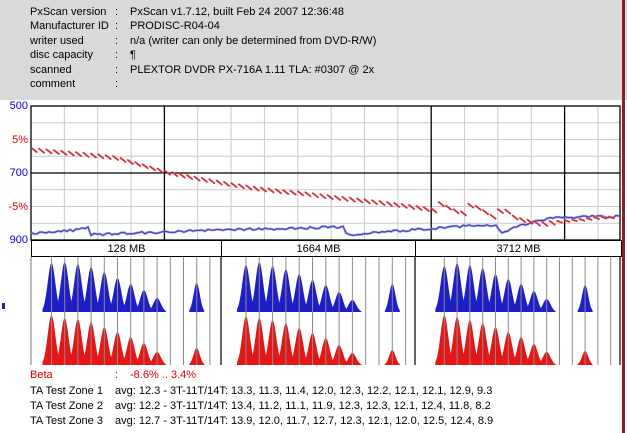  I want to click on x-axis-section-label: 1664 MB, so click(318, 248).